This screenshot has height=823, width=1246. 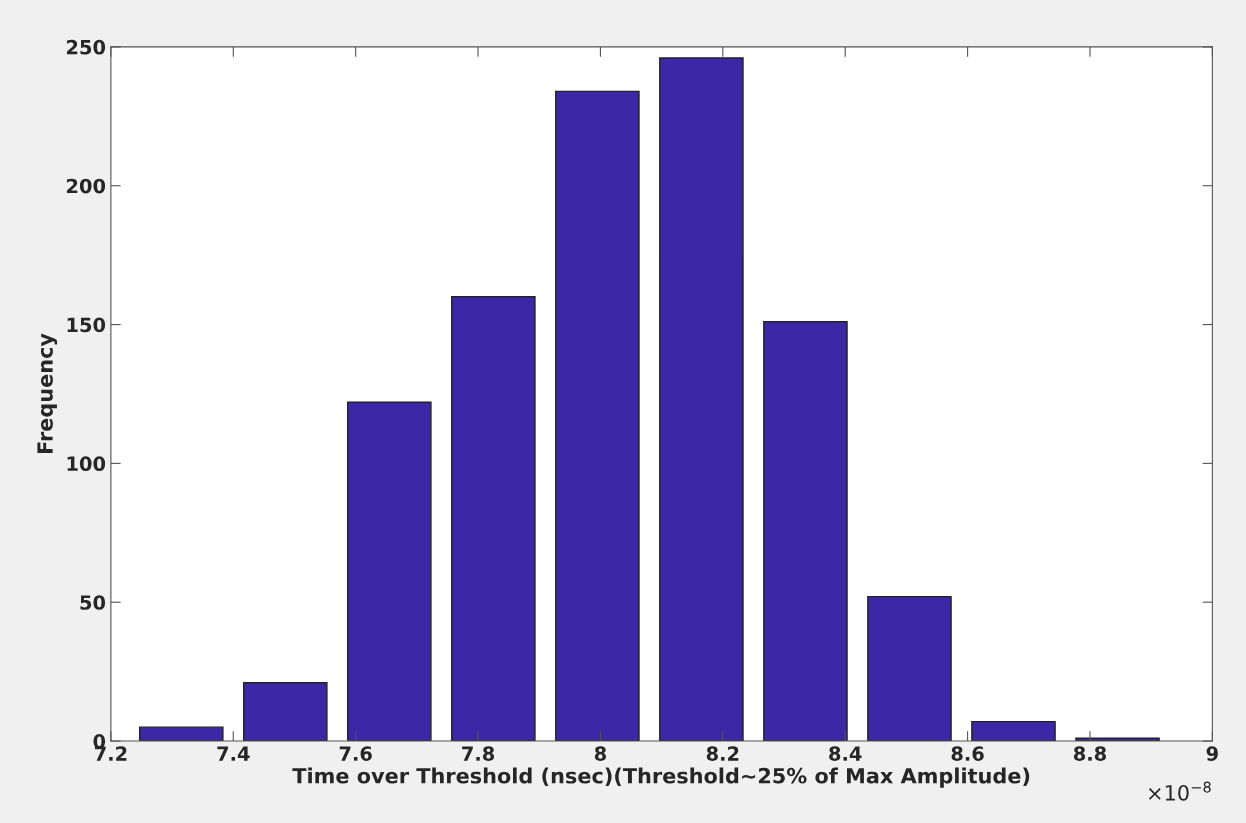 What do you see at coordinates (233, 753) in the screenshot?
I see `x-tick-label: 7.4` at bounding box center [233, 753].